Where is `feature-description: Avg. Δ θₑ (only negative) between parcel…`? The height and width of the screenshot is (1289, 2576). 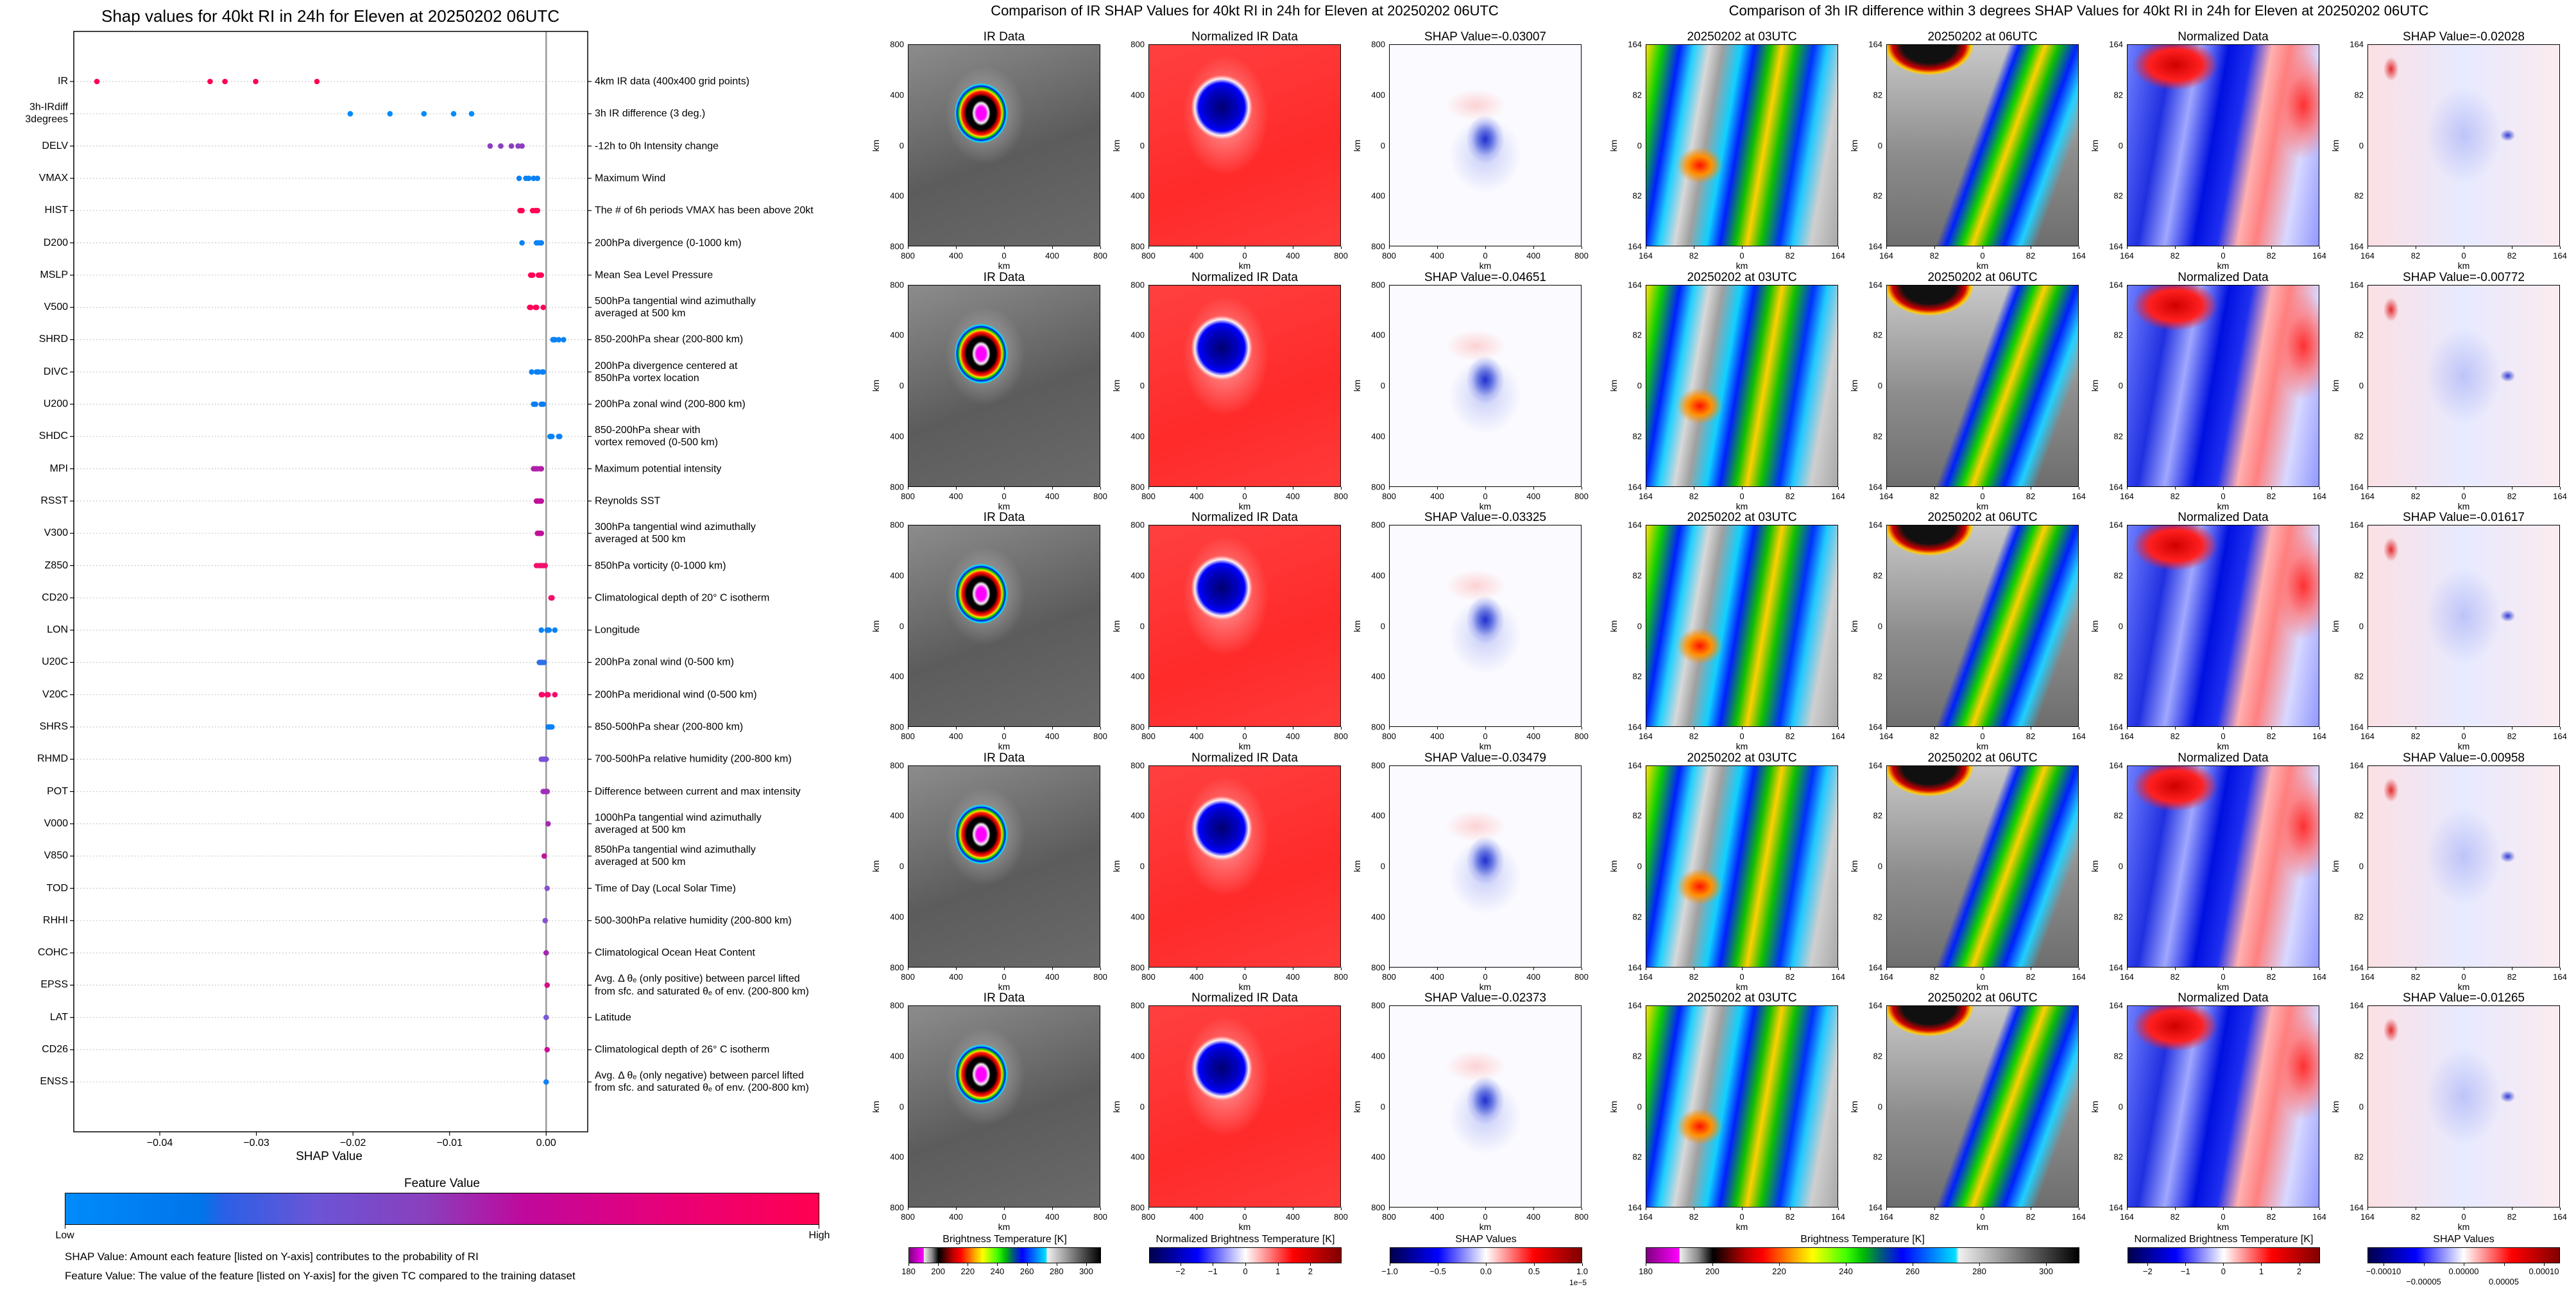 feature-description: Avg. Δ θₑ (only negative) between parcel… is located at coordinates (702, 1082).